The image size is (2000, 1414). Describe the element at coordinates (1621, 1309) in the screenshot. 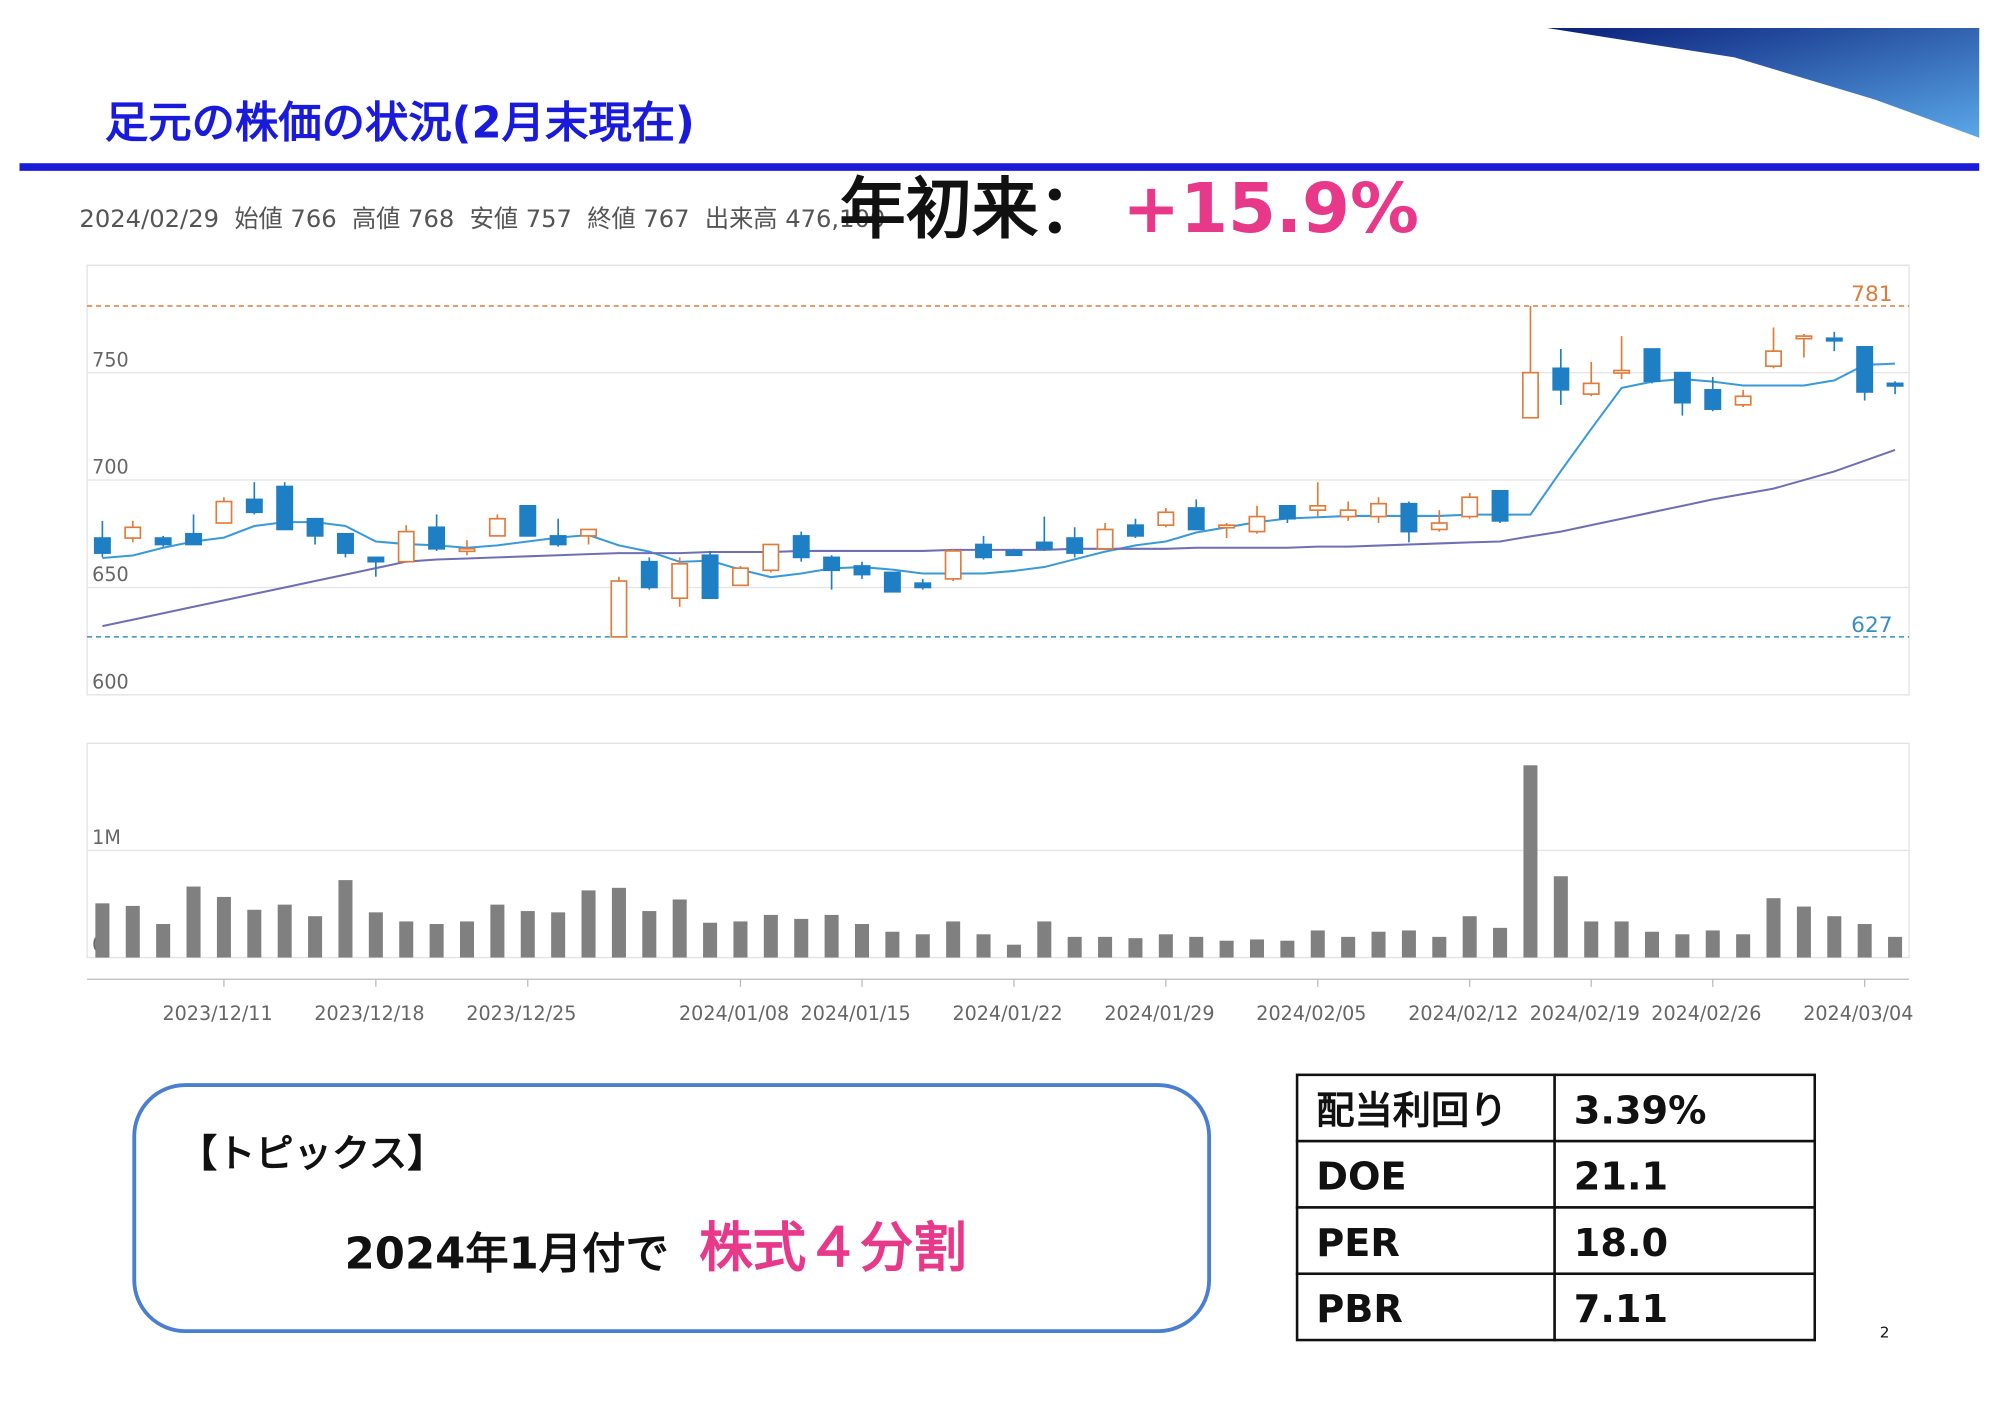

I see `table-text: 7.11` at that location.